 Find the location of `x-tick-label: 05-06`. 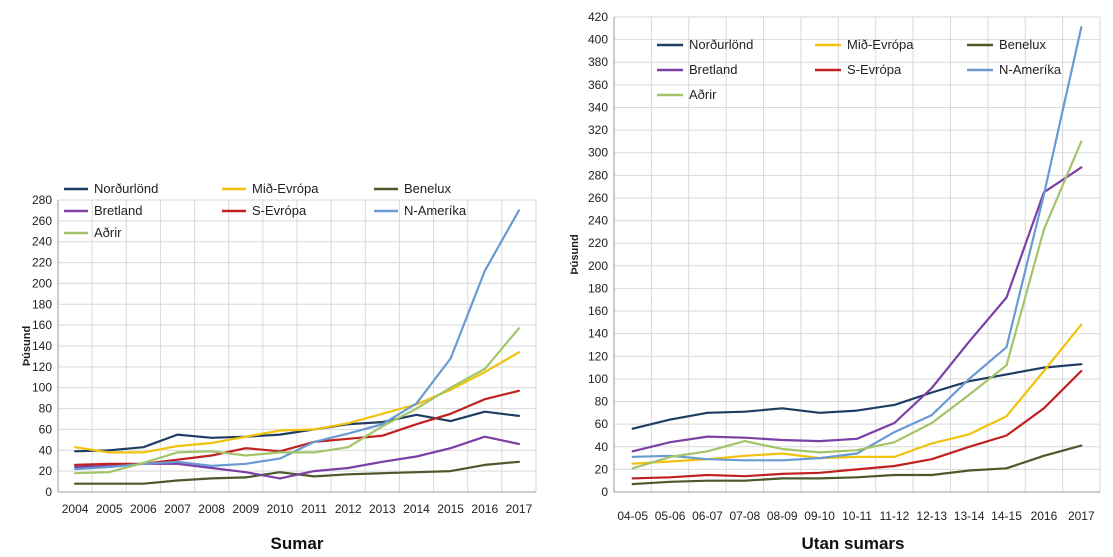

x-tick-label: 05-06 is located at coordinates (670, 516).